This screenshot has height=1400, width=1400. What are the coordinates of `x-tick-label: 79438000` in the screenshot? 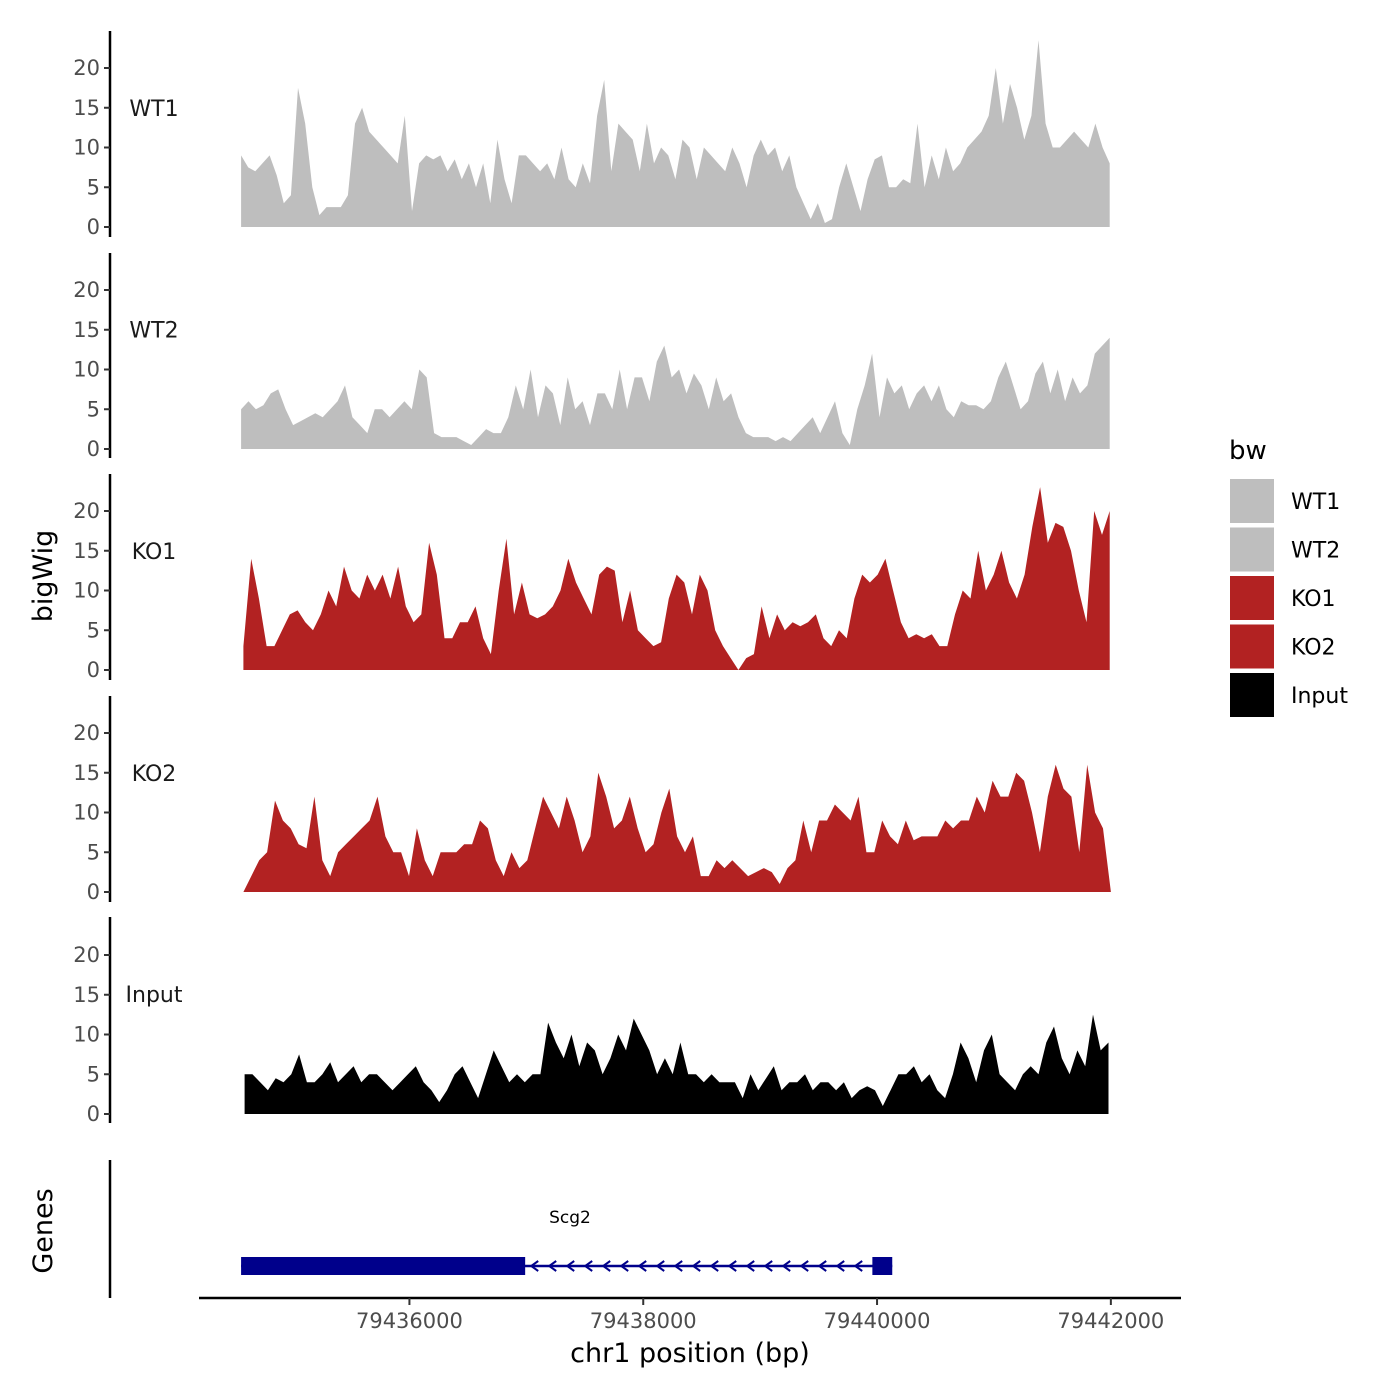 It's located at (643, 1321).